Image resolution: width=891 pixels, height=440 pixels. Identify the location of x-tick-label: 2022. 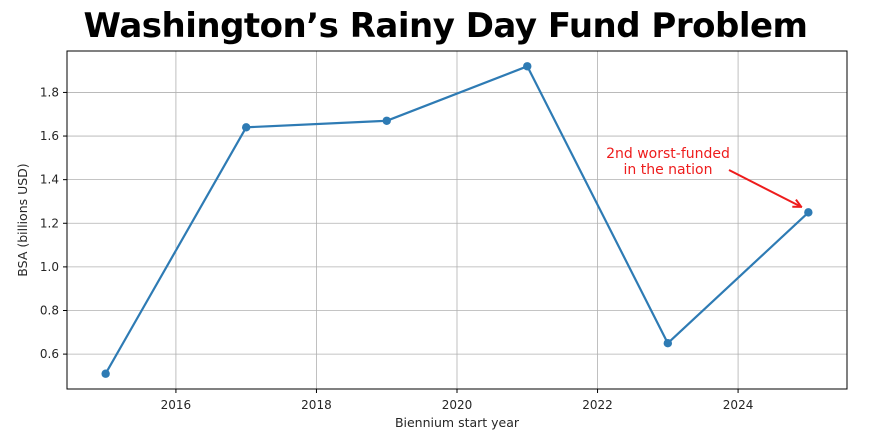
(597, 405).